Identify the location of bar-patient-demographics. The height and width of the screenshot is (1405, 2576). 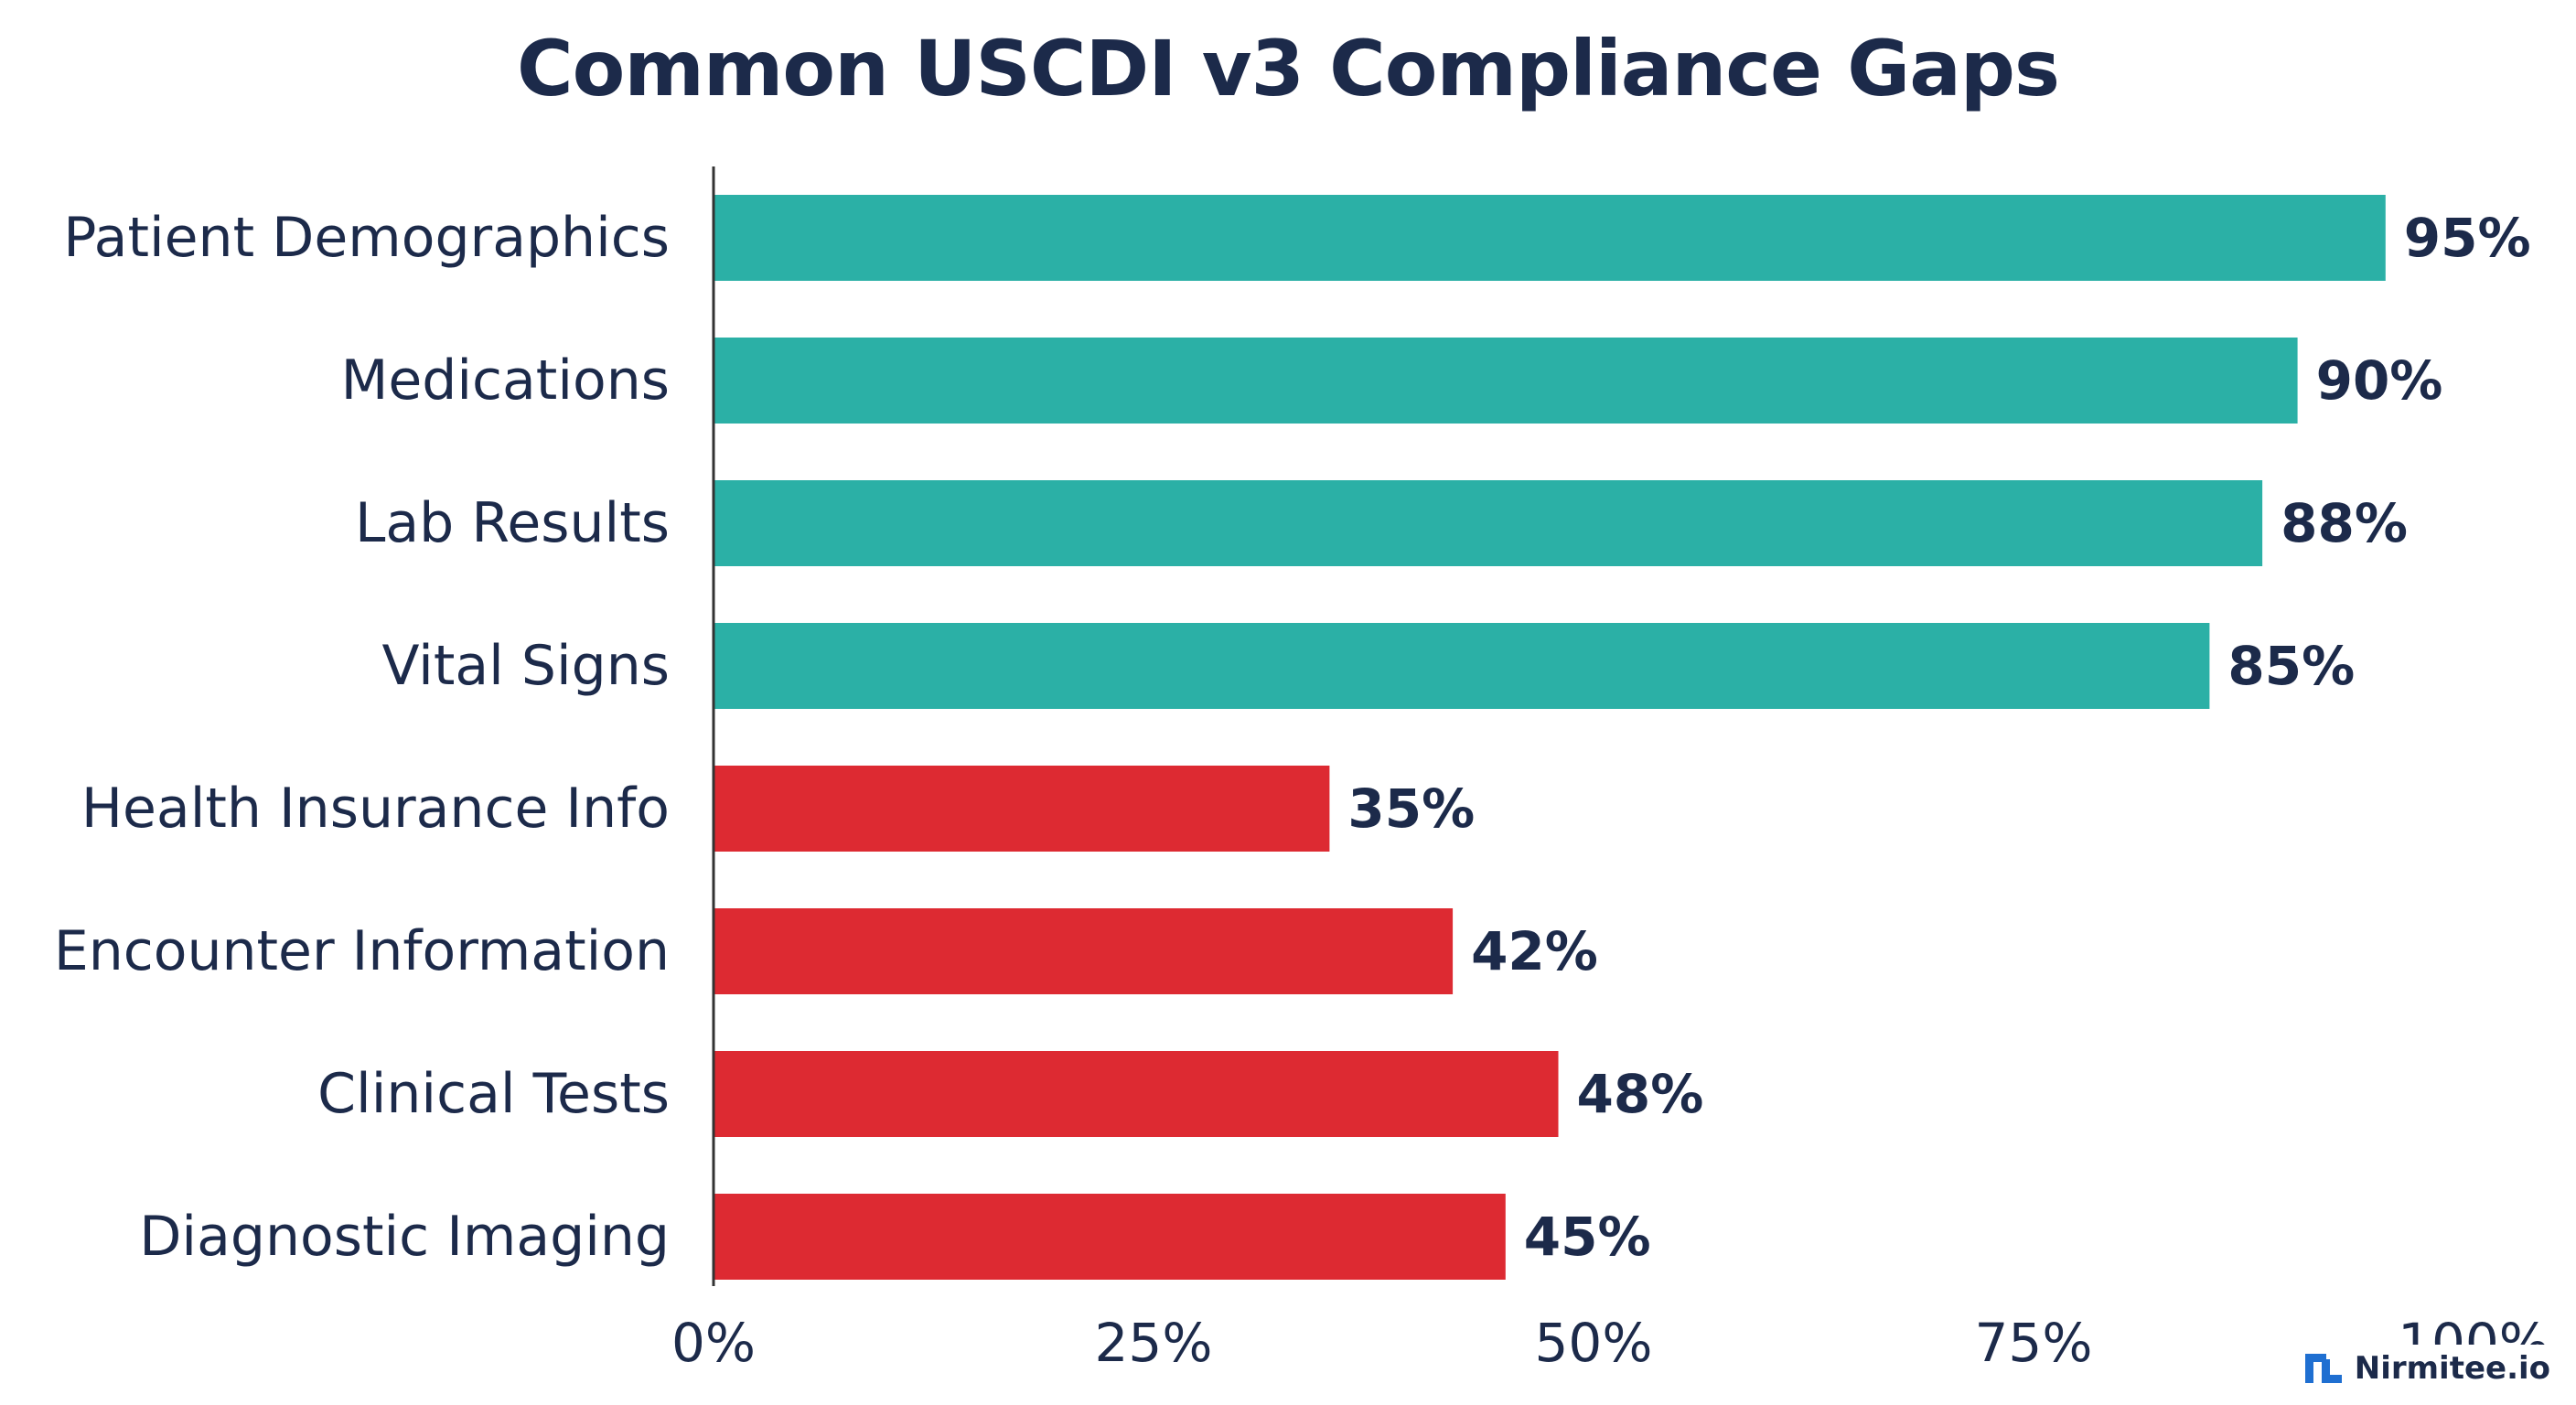
(1550, 238).